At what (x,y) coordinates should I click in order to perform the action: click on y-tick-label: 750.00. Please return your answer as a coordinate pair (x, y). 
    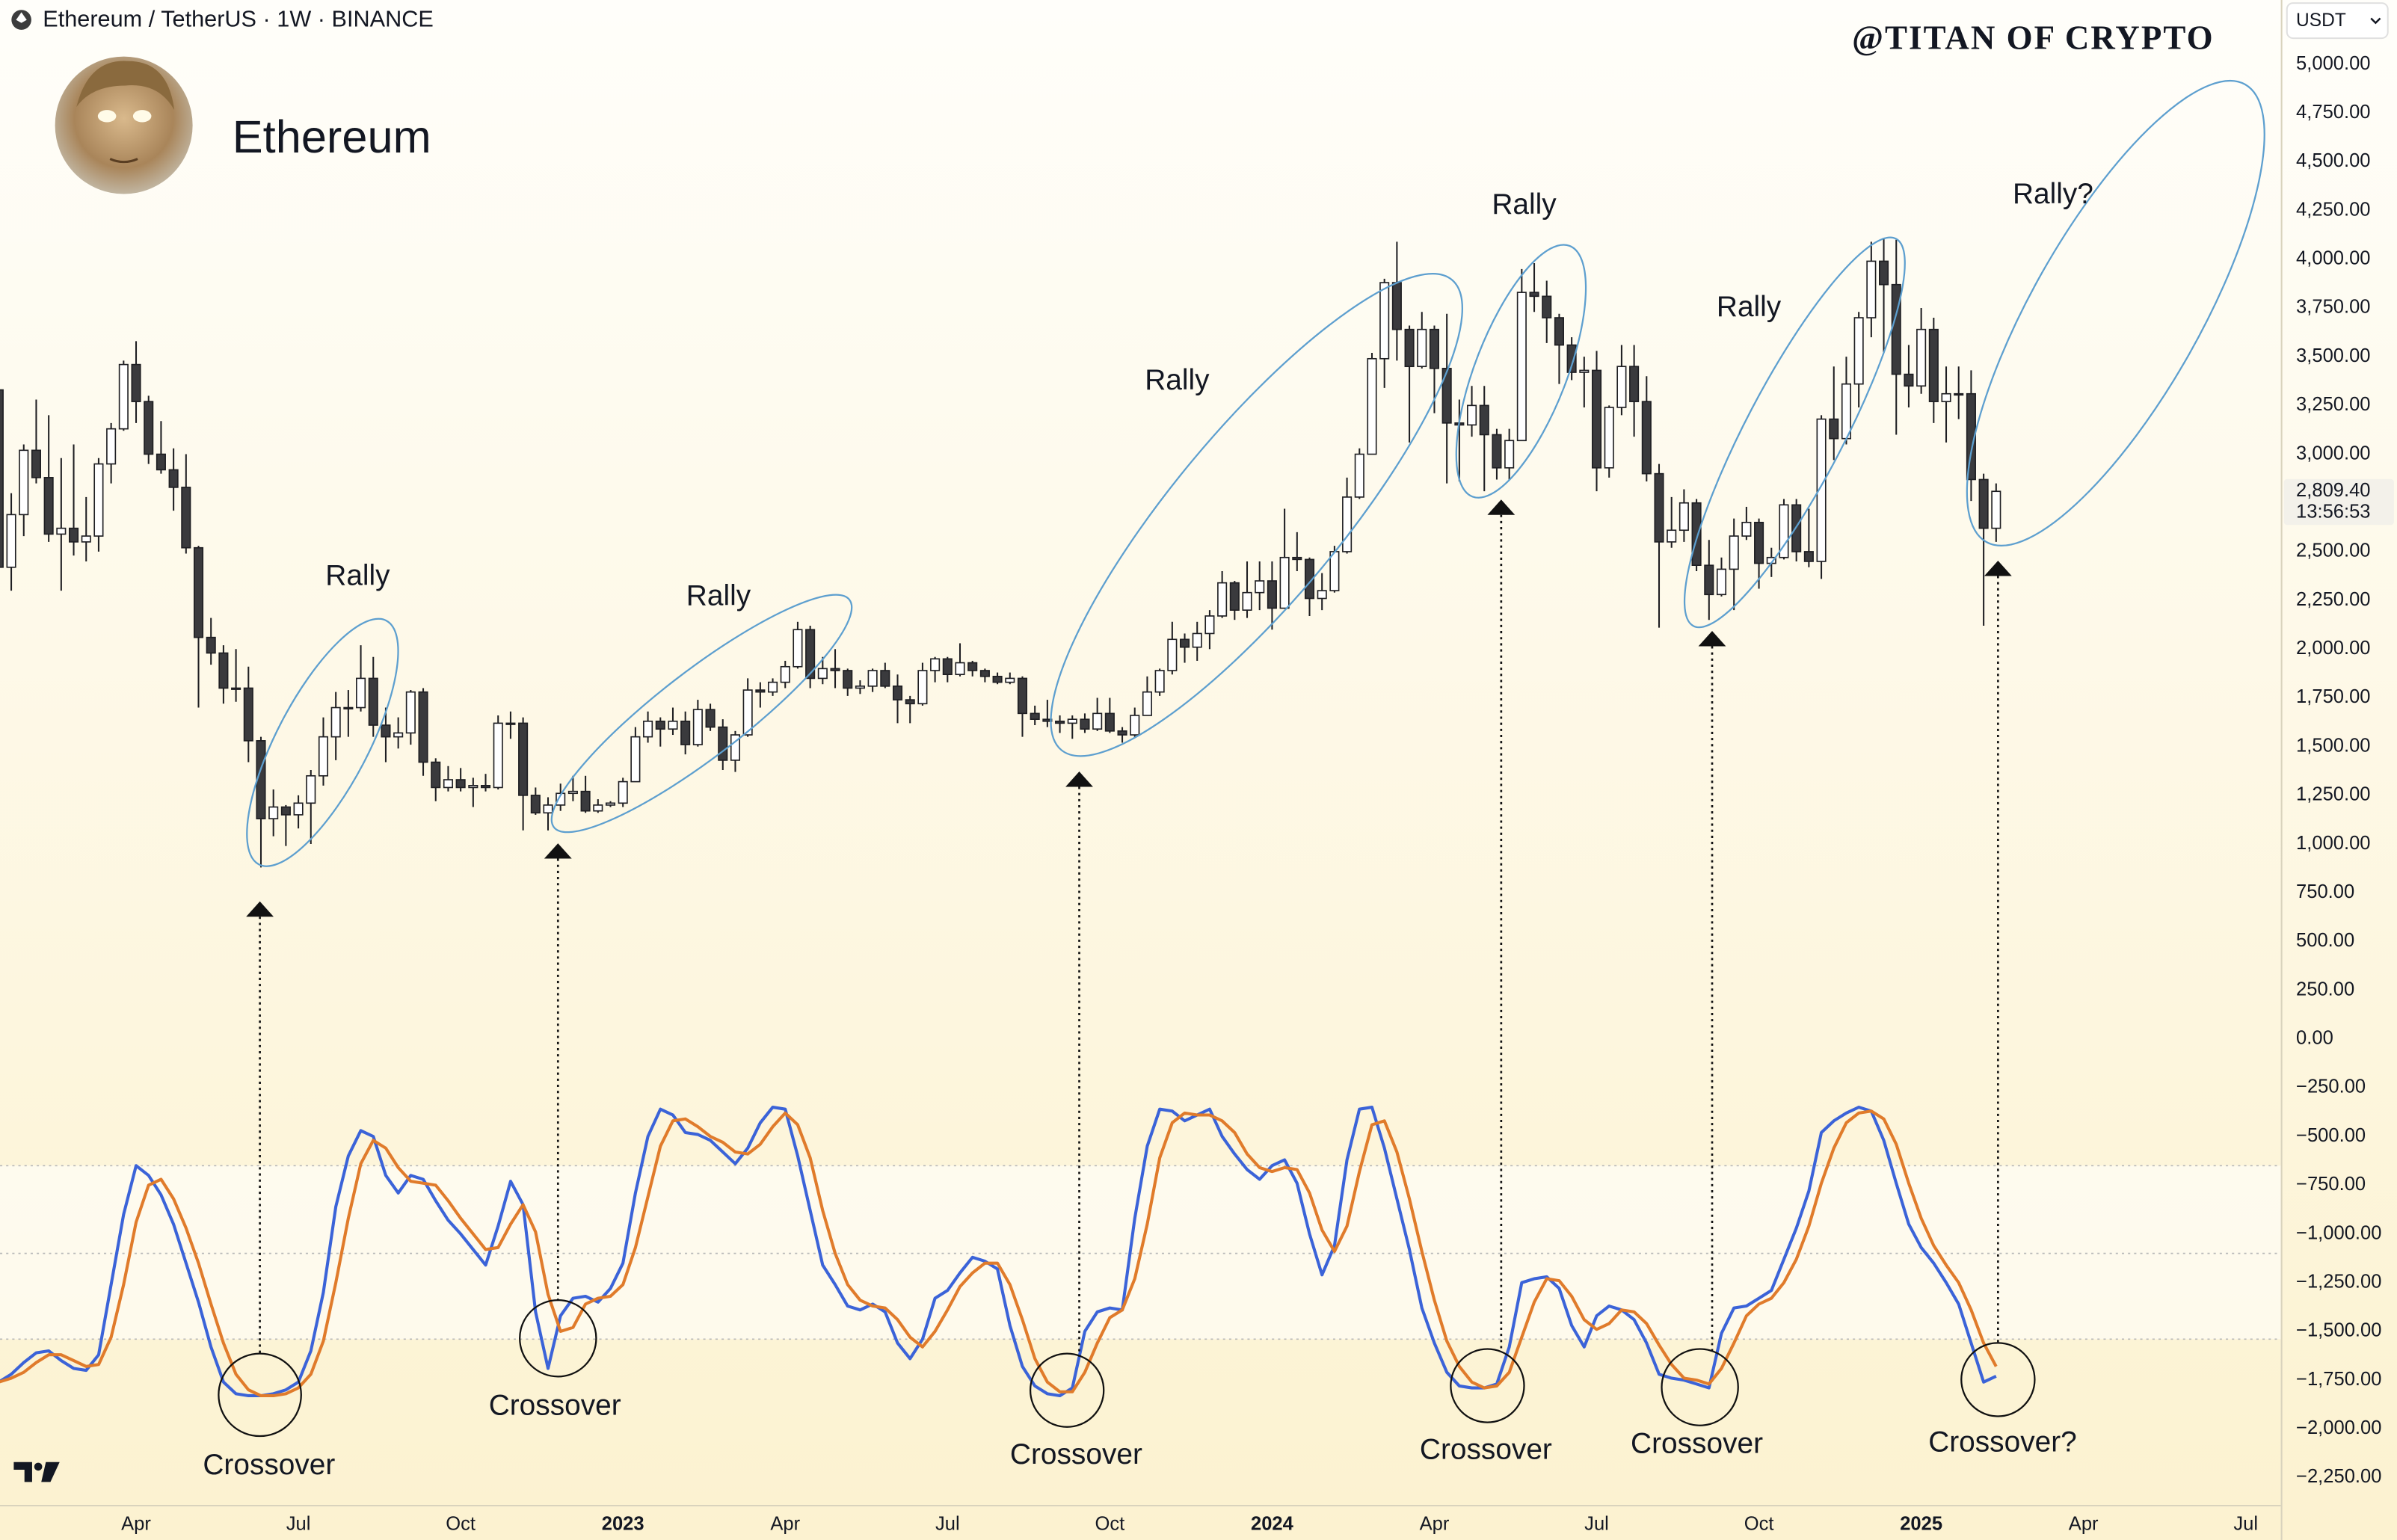
    Looking at the image, I should click on (2325, 891).